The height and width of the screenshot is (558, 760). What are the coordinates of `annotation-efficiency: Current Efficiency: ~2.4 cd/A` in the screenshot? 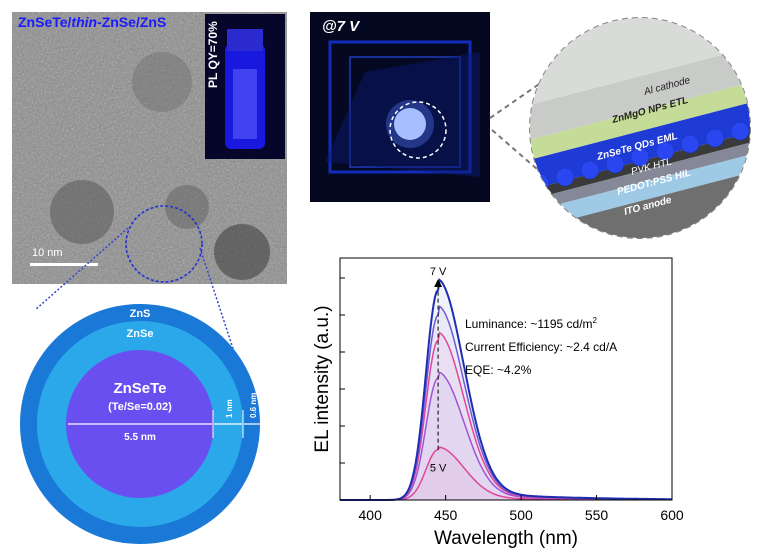 It's located at (541, 347).